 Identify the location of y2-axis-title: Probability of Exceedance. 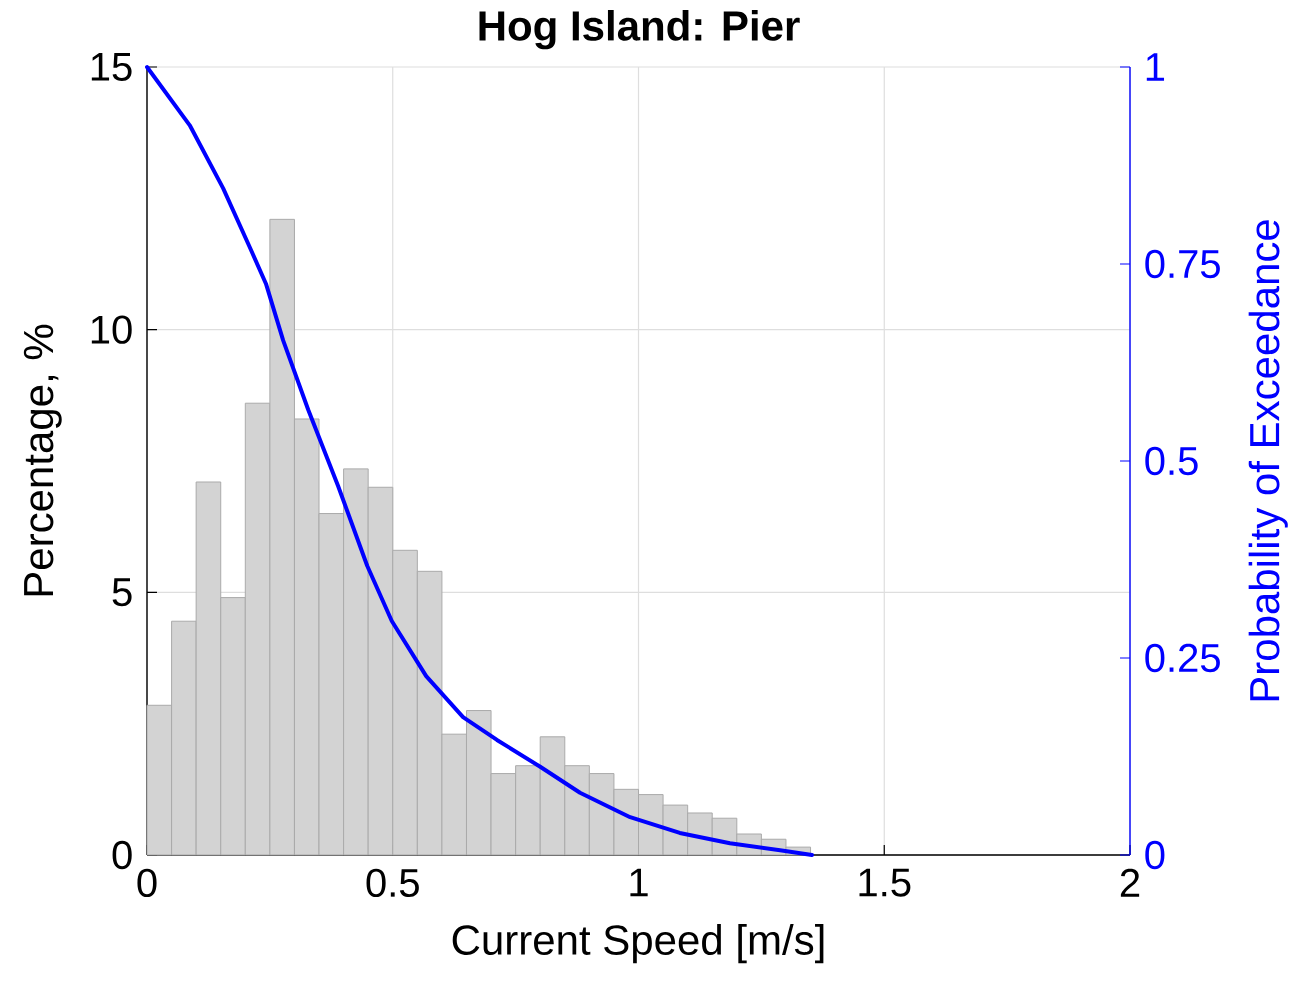
(1268, 460).